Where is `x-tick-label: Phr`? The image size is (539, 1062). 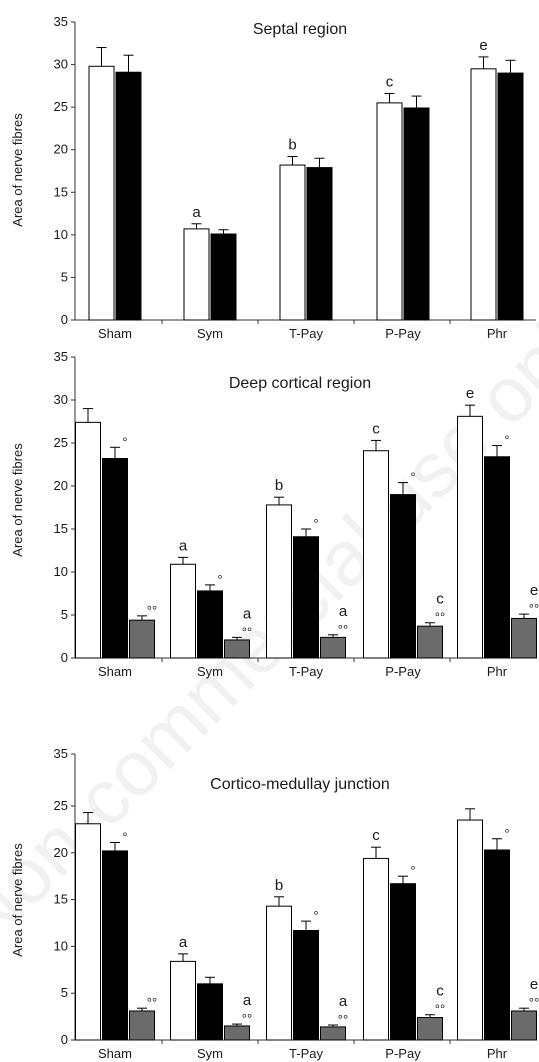 x-tick-label: Phr is located at coordinates (497, 333).